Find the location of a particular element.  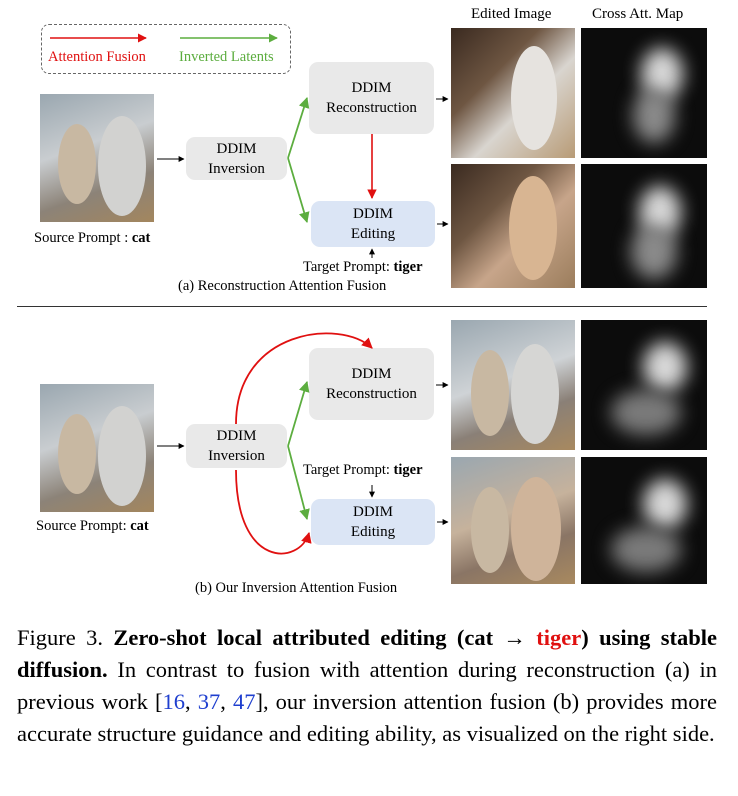

legend-attention-fusion-label: Attention Fusion is located at coordinates (97, 57).